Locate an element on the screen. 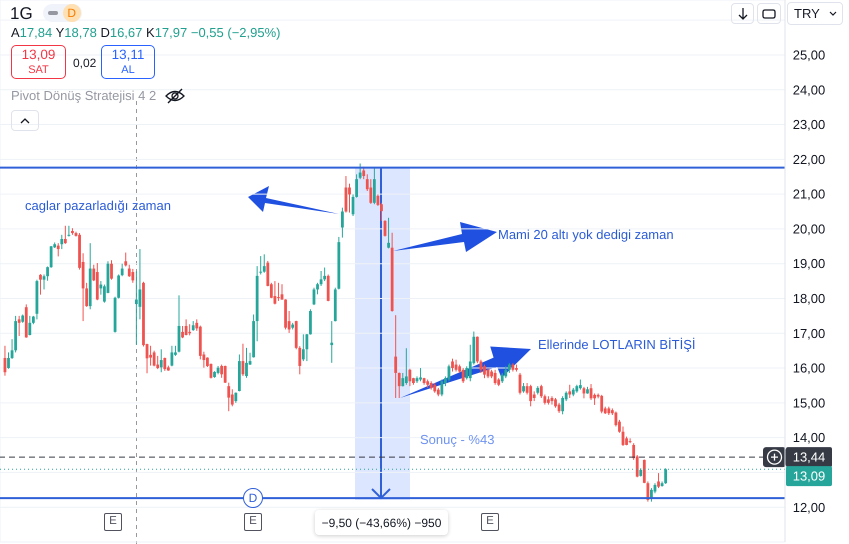 The height and width of the screenshot is (544, 849). sell-button: 13,09 SAT is located at coordinates (38, 62).